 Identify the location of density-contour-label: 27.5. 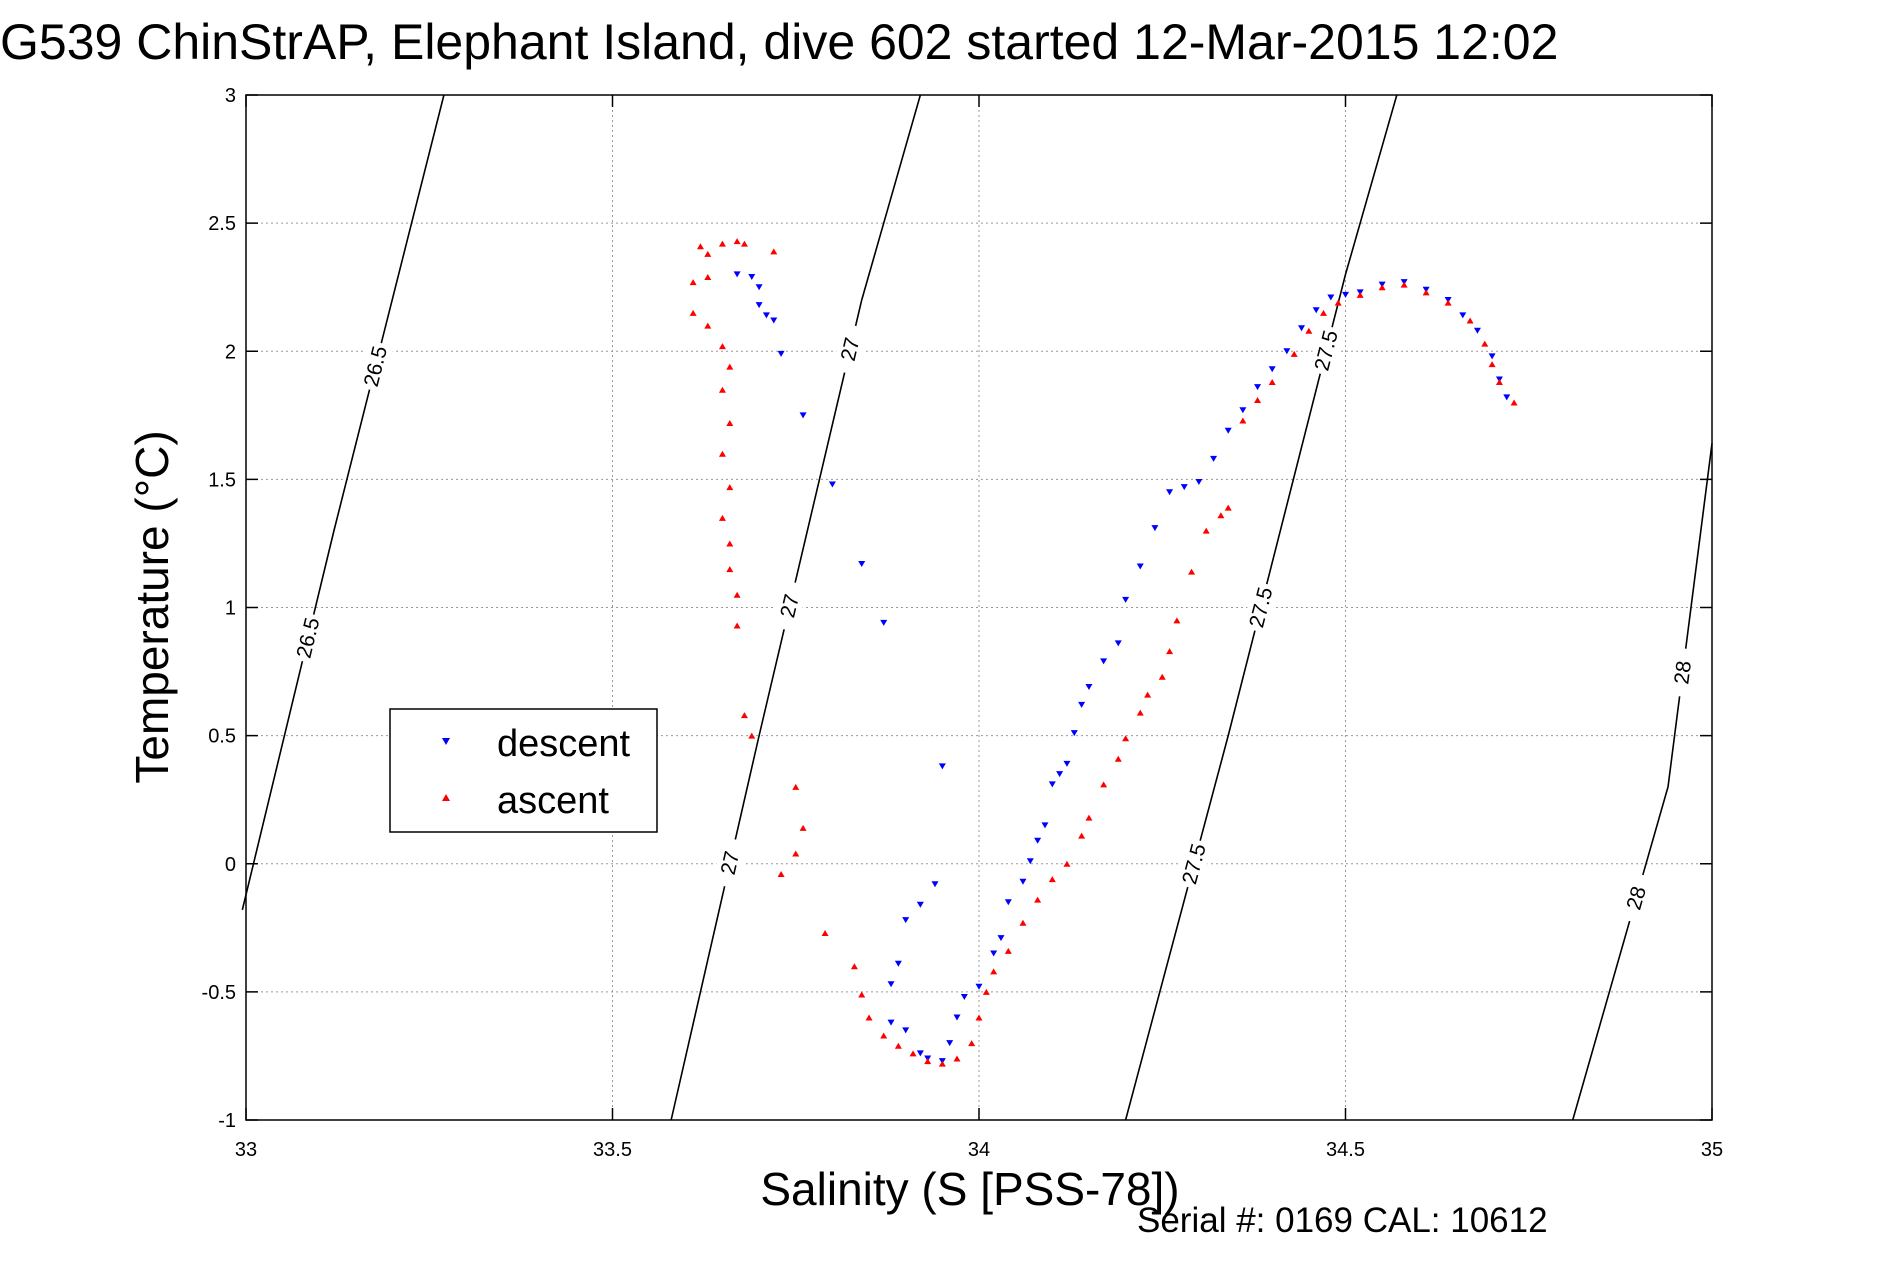
(1261, 607).